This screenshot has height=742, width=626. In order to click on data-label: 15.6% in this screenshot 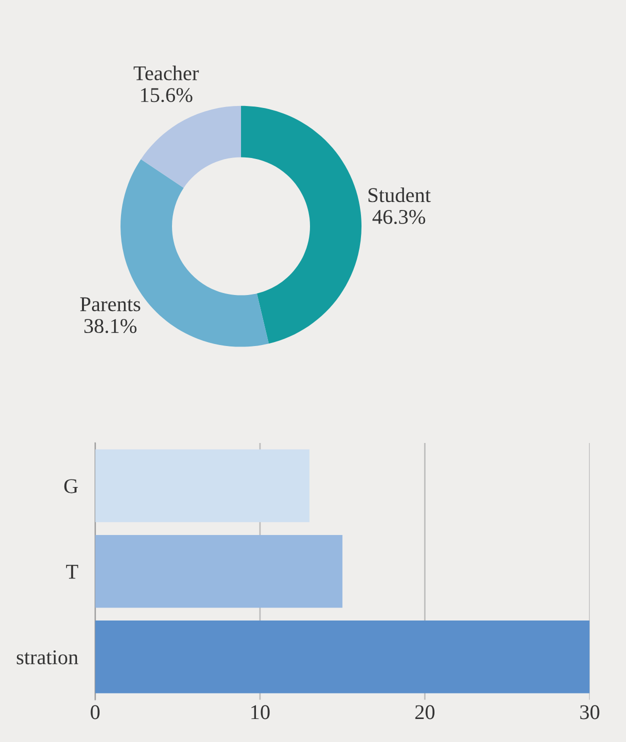, I will do `click(166, 95)`.